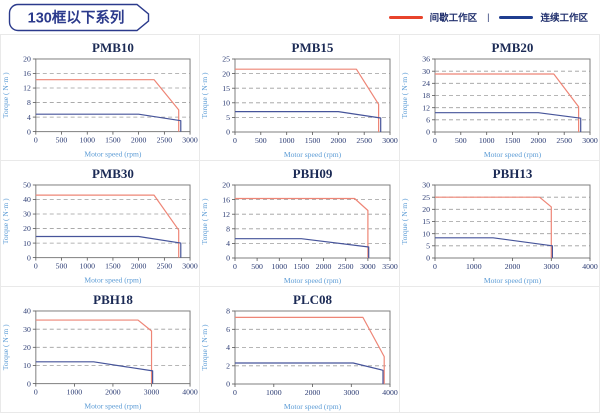  I want to click on continuous-line-swatch, so click(516, 17).